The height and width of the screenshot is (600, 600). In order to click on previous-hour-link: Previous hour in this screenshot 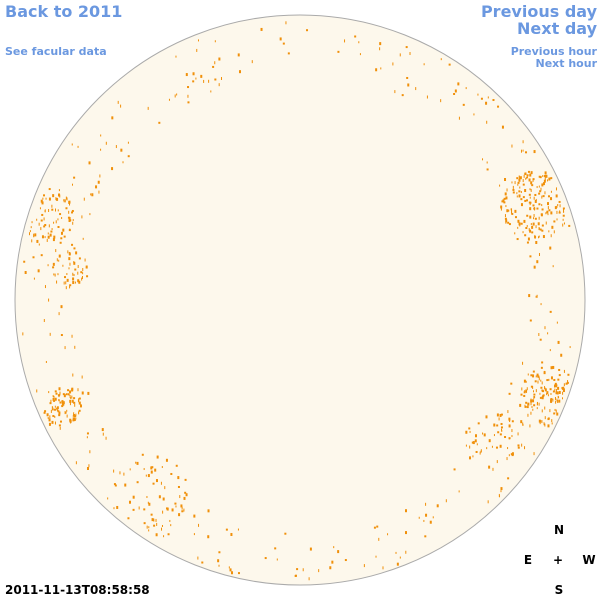, I will do `click(553, 51)`.